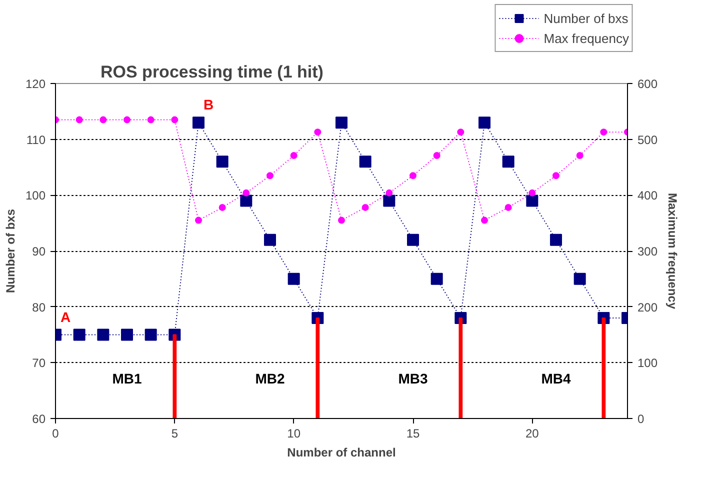 Image resolution: width=722 pixels, height=488 pixels. What do you see at coordinates (35, 195) in the screenshot?
I see `y-tick-label: 100` at bounding box center [35, 195].